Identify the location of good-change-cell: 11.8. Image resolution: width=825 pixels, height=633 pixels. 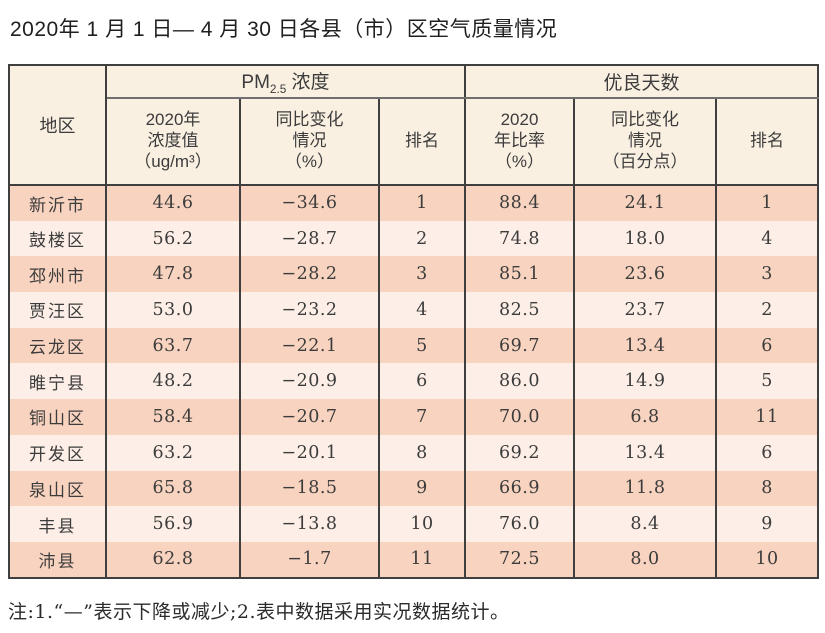
(645, 488).